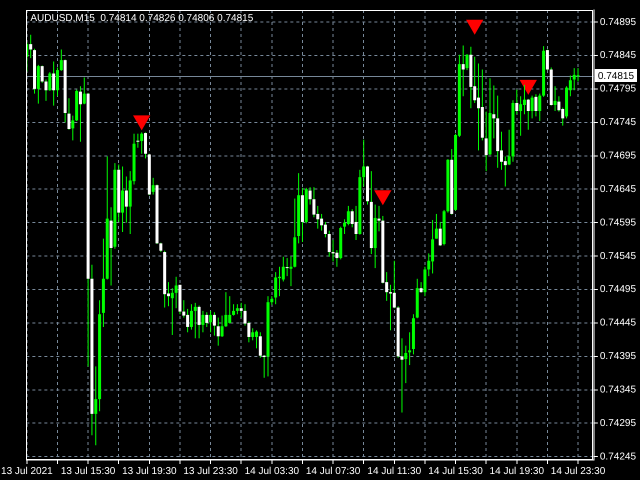 The width and height of the screenshot is (640, 480). Describe the element at coordinates (27, 471) in the screenshot. I see `x-tick-label: 13 Jul 2021` at that location.